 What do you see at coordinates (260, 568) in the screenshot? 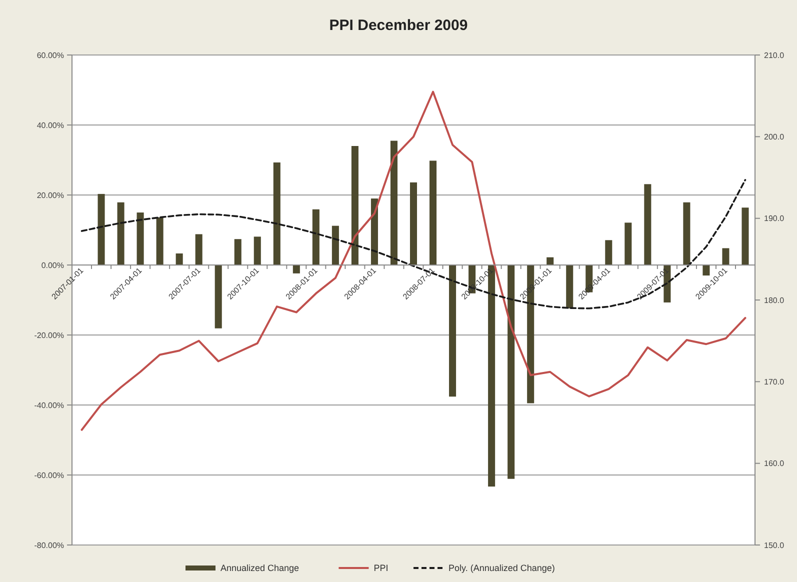
I see `legend-label: Annualized Change` at bounding box center [260, 568].